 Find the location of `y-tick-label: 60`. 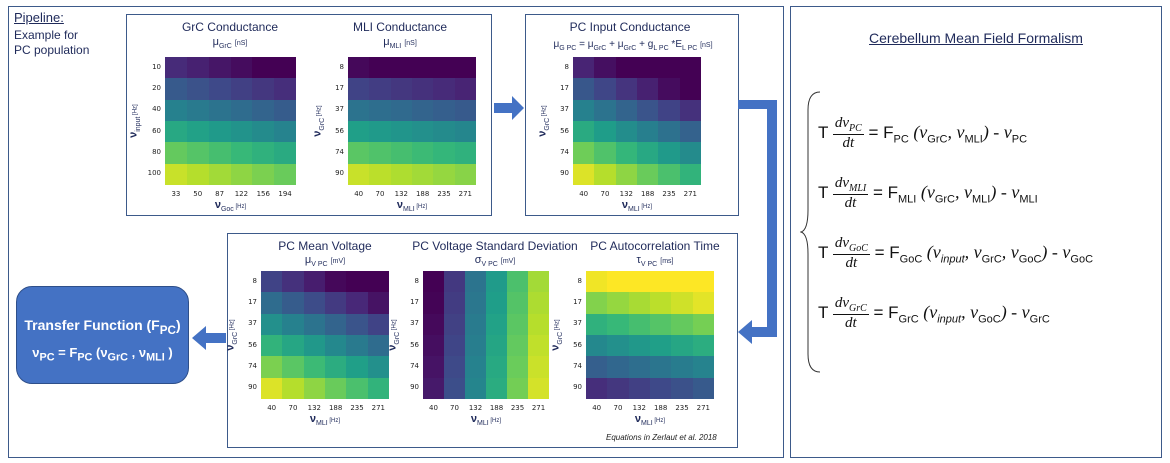

y-tick-label: 60 is located at coordinates (156, 130).